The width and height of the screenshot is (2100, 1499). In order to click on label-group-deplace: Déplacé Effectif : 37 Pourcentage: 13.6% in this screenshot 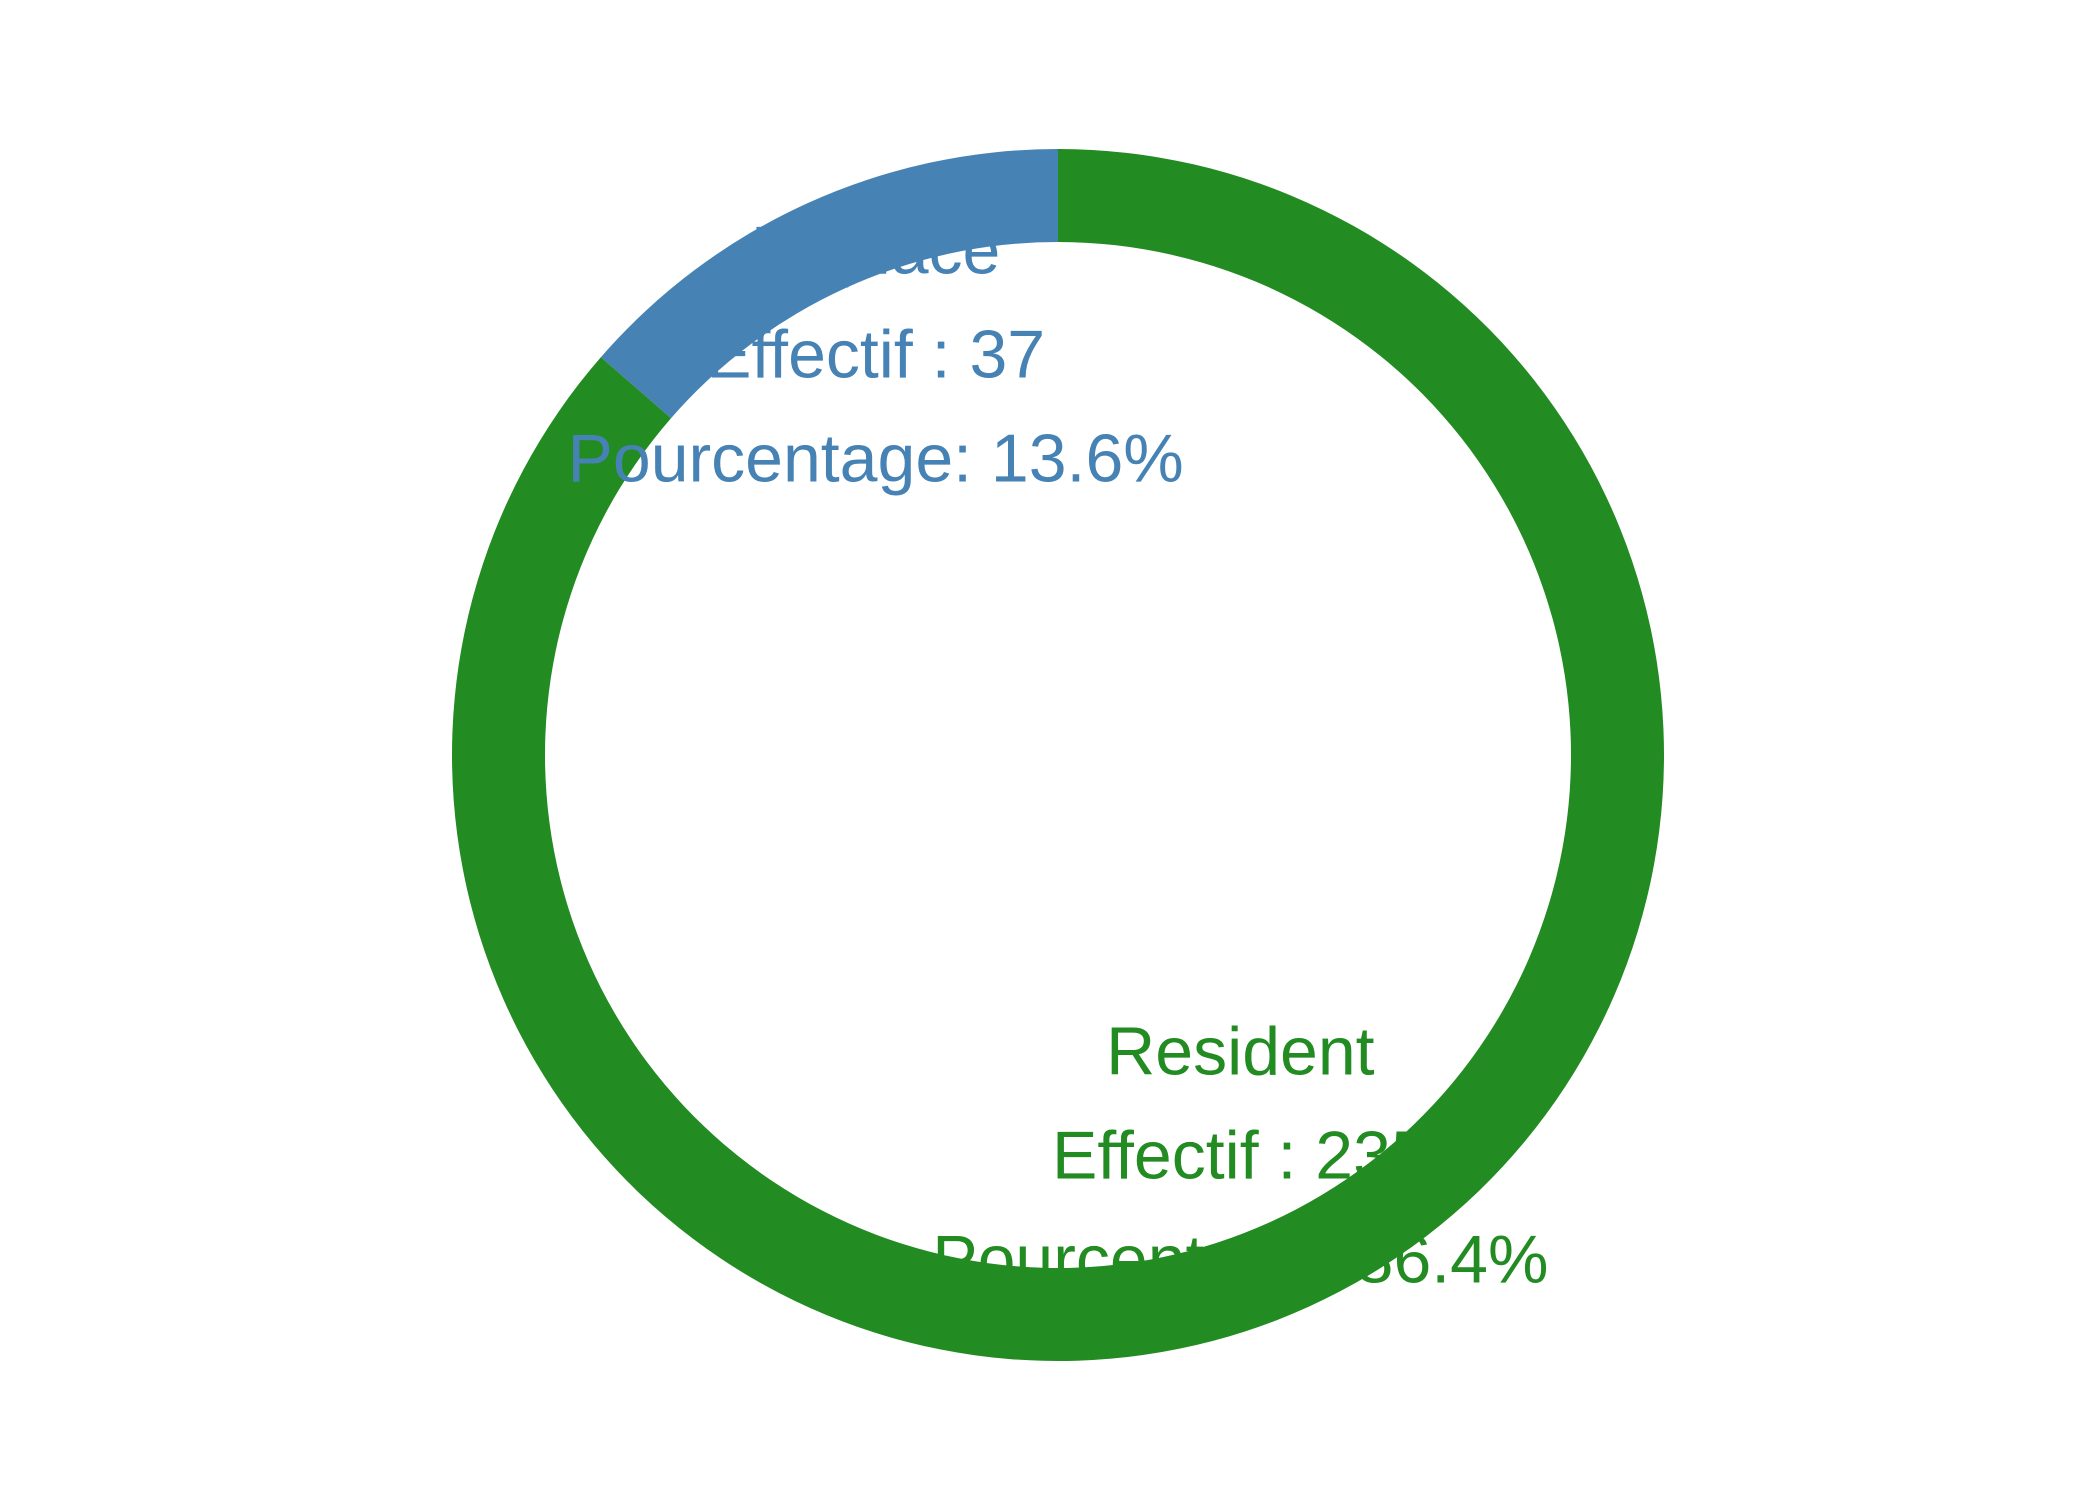, I will do `click(876, 355)`.